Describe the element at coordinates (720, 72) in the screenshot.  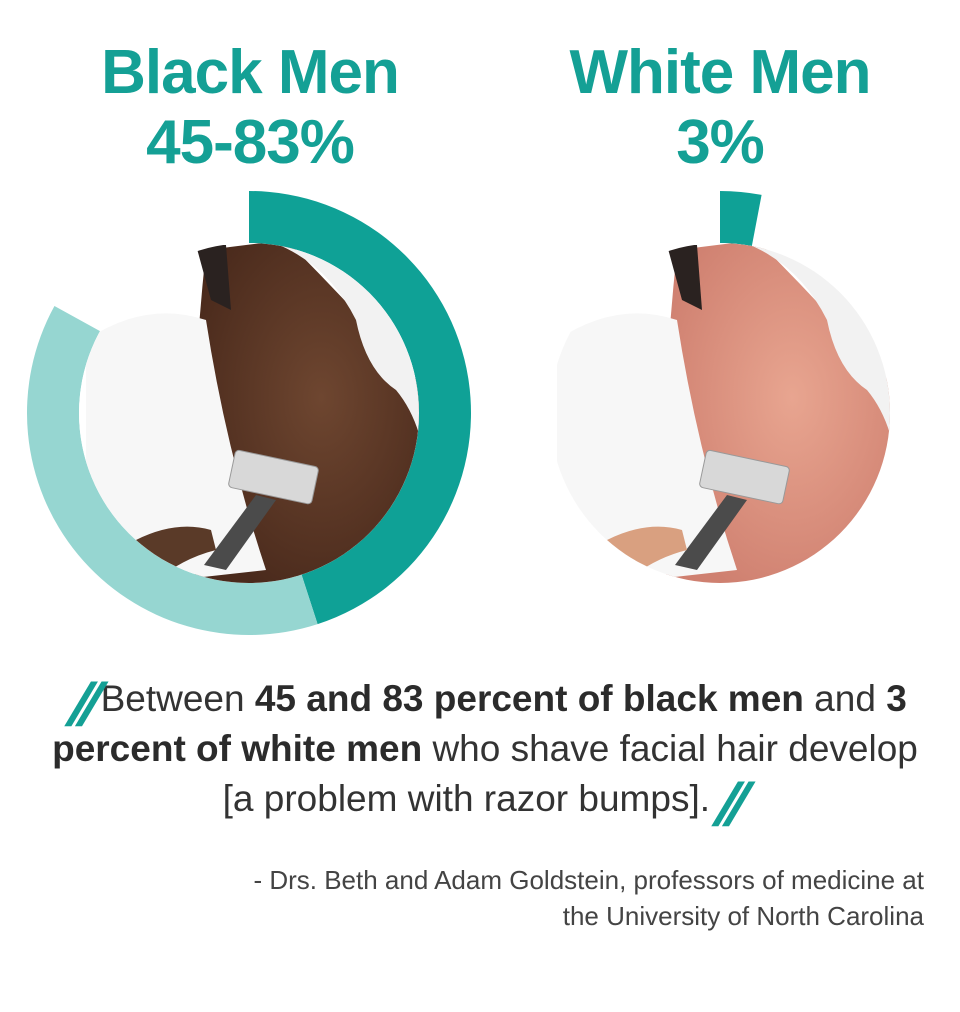
I see `white-men-title: White Men` at that location.